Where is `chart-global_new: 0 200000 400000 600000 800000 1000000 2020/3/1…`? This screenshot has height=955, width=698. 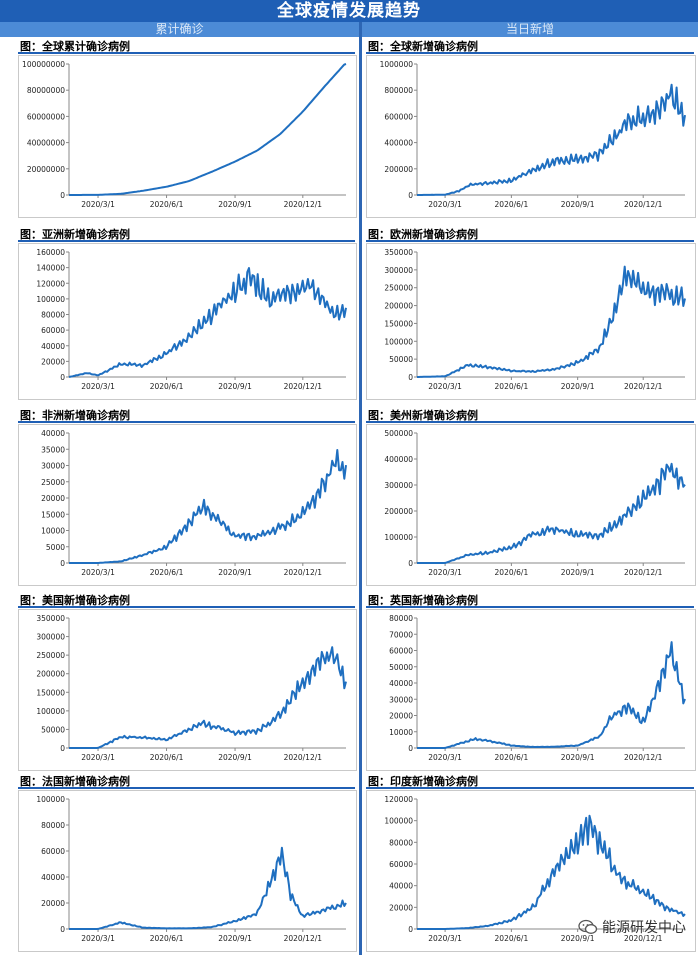
chart-global_new: 0 200000 400000 600000 800000 1000000 2020/3/1… is located at coordinates (533, 134).